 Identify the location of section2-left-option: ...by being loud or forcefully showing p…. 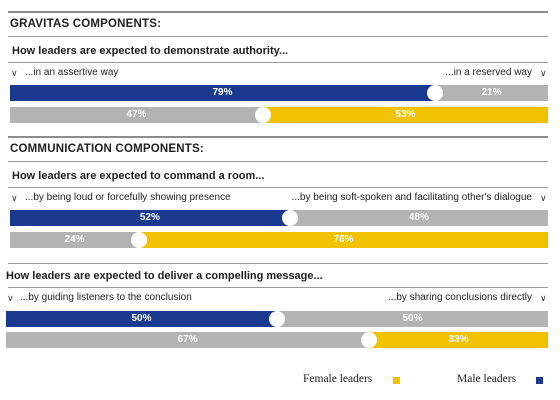
(128, 197).